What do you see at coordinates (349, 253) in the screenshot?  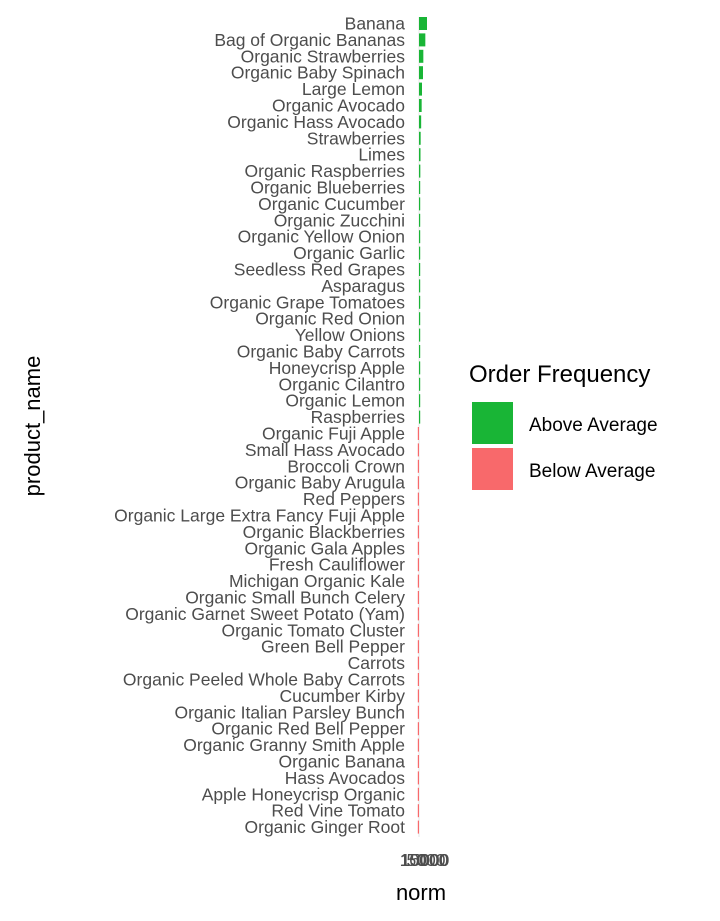 I see `y-tick-label: Organic Garlic` at bounding box center [349, 253].